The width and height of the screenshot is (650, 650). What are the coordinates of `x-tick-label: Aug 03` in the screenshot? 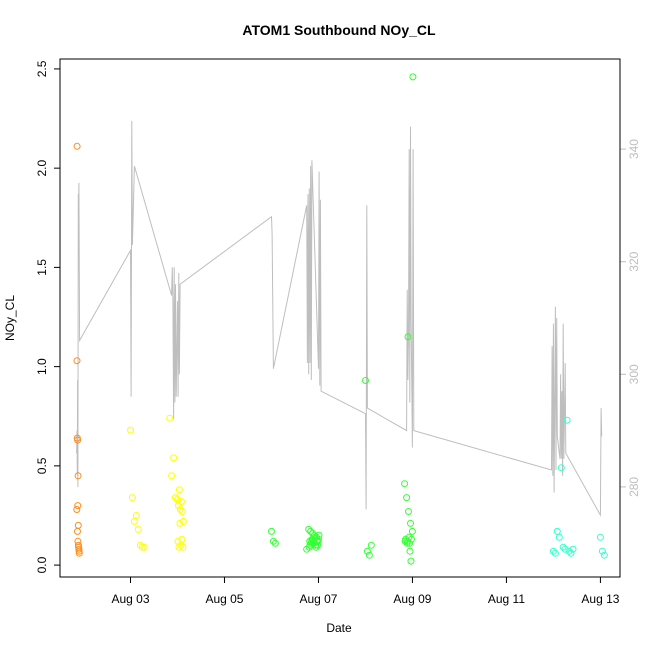 It's located at (130, 599).